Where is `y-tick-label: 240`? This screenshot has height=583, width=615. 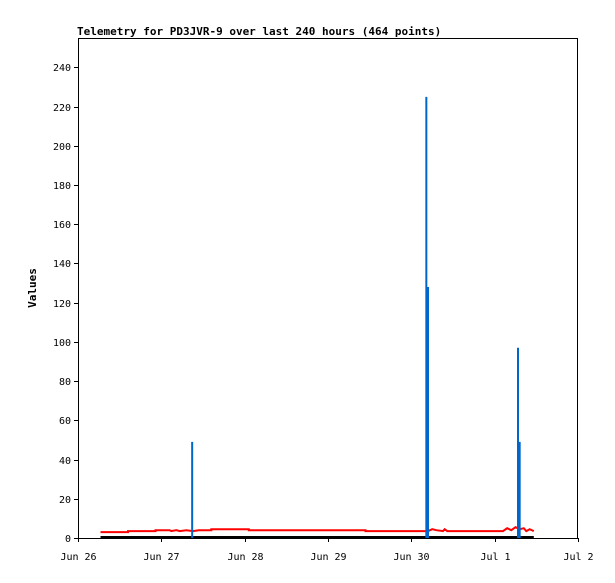
y-tick-label: 240 is located at coordinates (62, 68).